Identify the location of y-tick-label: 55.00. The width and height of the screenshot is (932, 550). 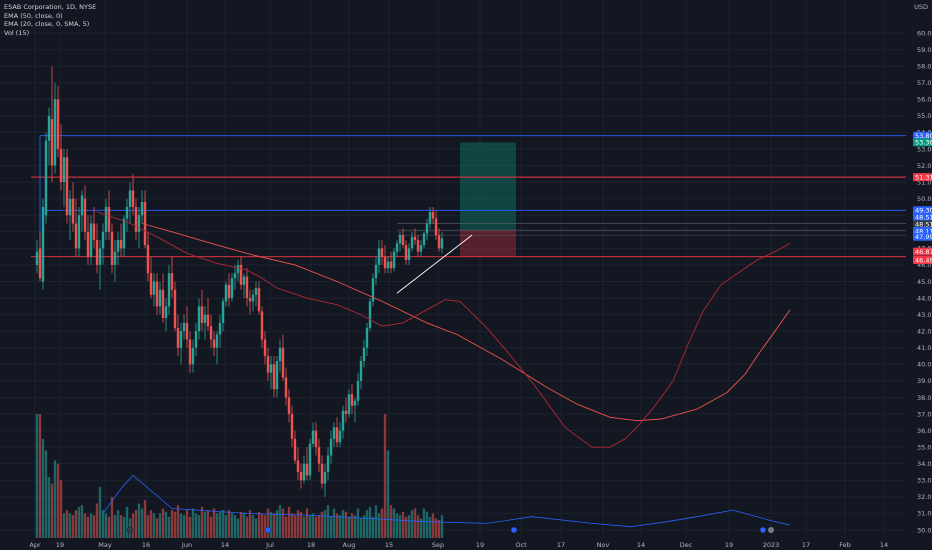
(924, 116).